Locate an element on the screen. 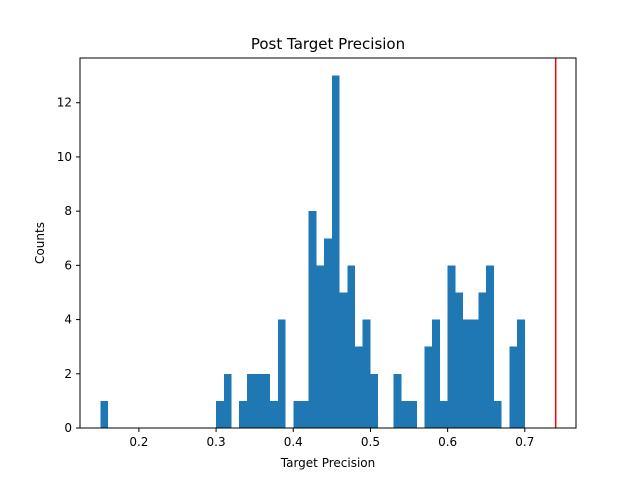 Image resolution: width=640 pixels, height=480 pixels. y-tick-label: 4 is located at coordinates (68, 320).